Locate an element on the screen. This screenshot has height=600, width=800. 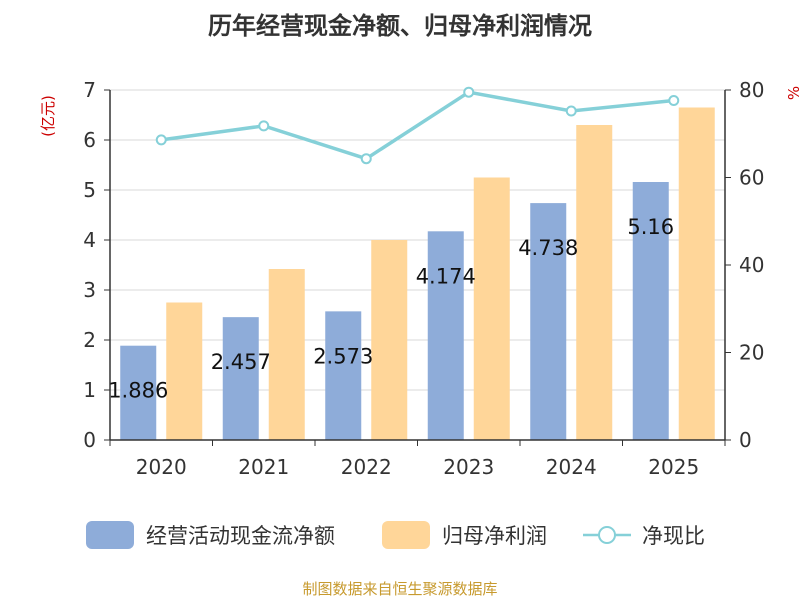
y-tick-label: 7 is located at coordinates (89, 90).